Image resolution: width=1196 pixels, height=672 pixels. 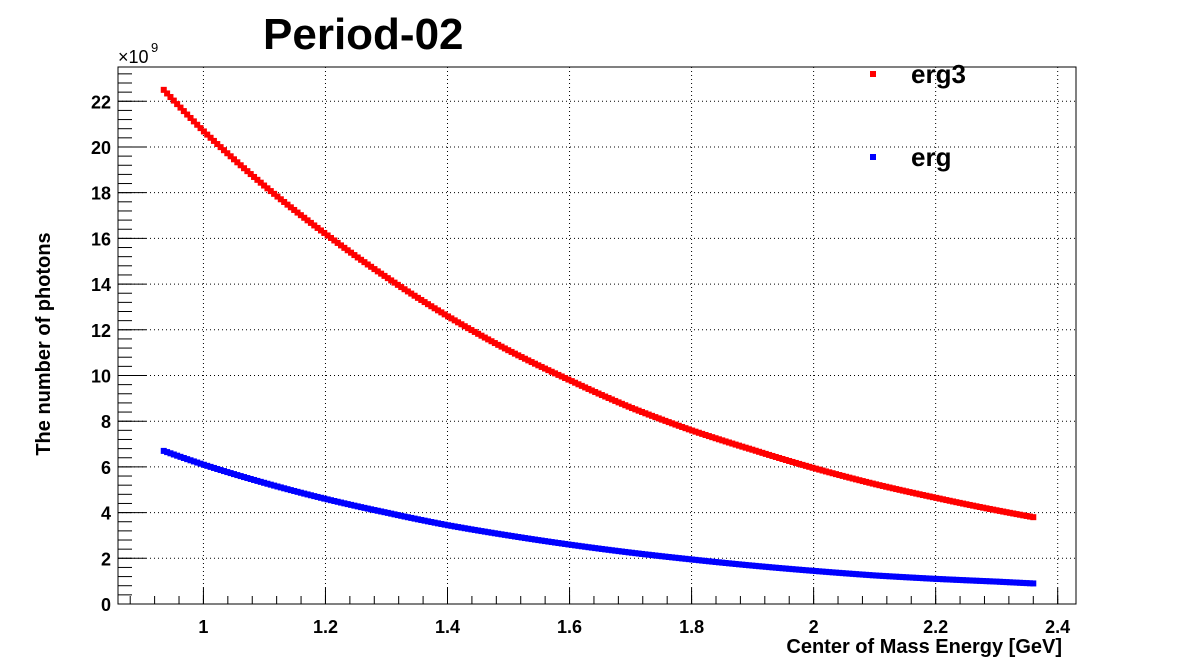 What do you see at coordinates (101, 194) in the screenshot?
I see `y-tick-label: 18` at bounding box center [101, 194].